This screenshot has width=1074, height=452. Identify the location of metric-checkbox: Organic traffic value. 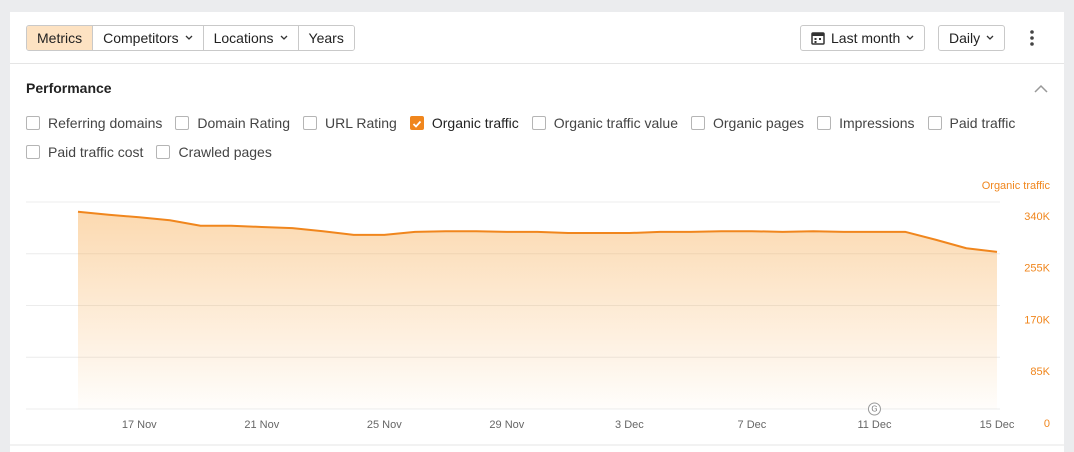
(604, 123).